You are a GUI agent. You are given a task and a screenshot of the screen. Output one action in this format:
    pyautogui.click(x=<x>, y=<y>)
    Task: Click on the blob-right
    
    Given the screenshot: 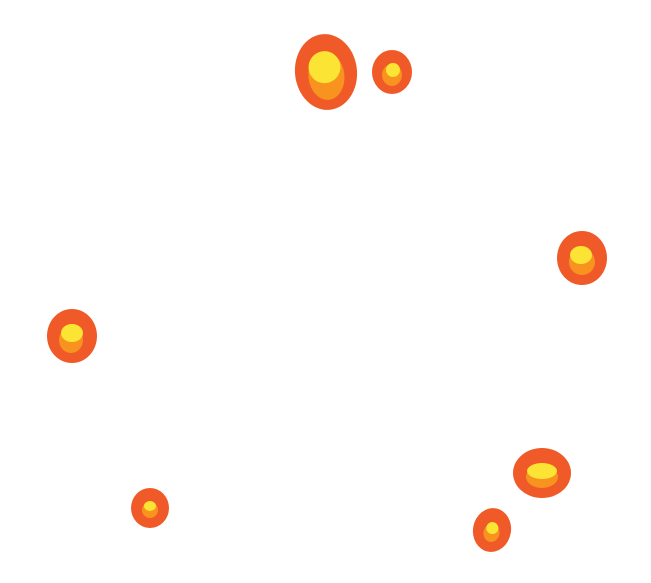 What is the action you would take?
    pyautogui.click(x=582, y=258)
    